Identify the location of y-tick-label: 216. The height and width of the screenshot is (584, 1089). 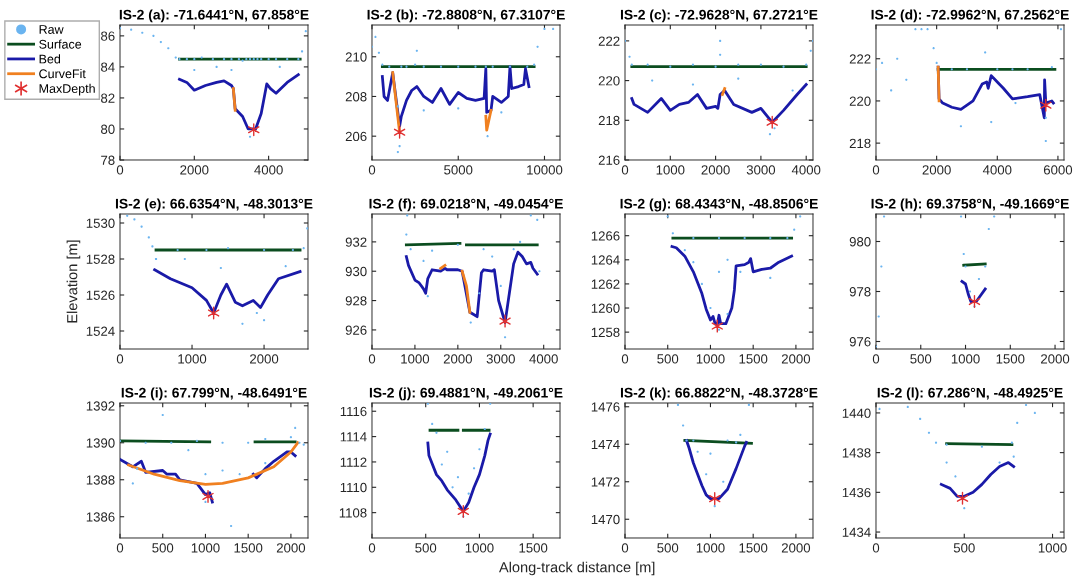
(609, 160).